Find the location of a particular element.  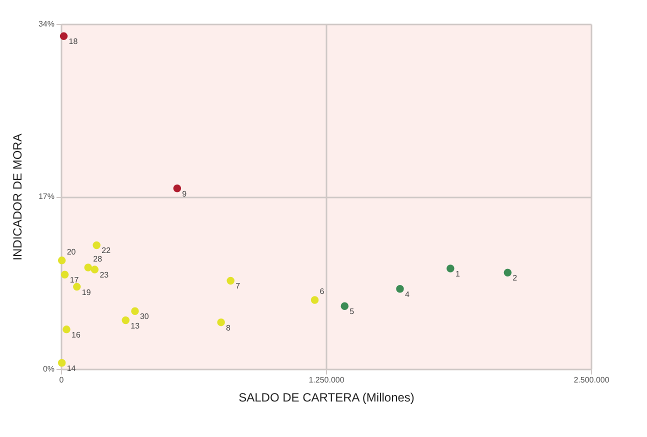

annotation: 18 is located at coordinates (73, 41).